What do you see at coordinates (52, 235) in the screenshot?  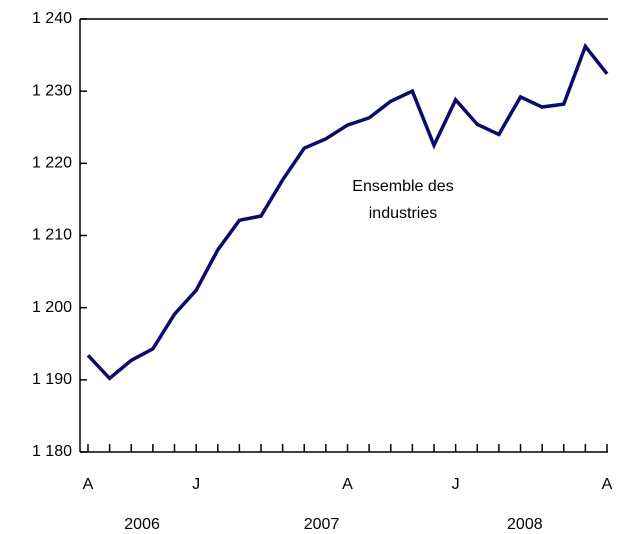 I see `y-tick-label: 1 210` at bounding box center [52, 235].